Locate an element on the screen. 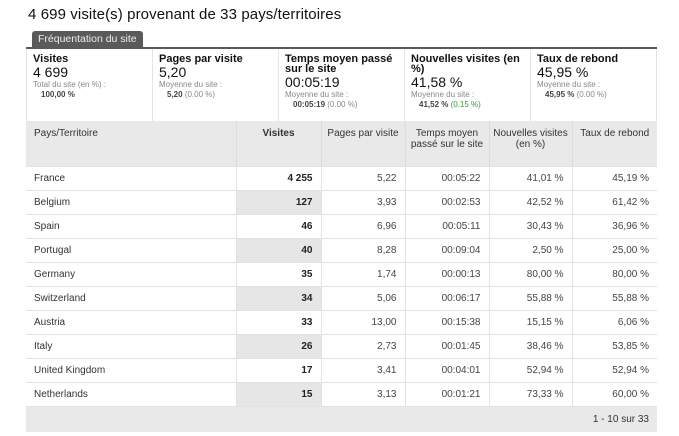 The image size is (679, 436). cell-bounce-rate: 60,00 % is located at coordinates (614, 393).